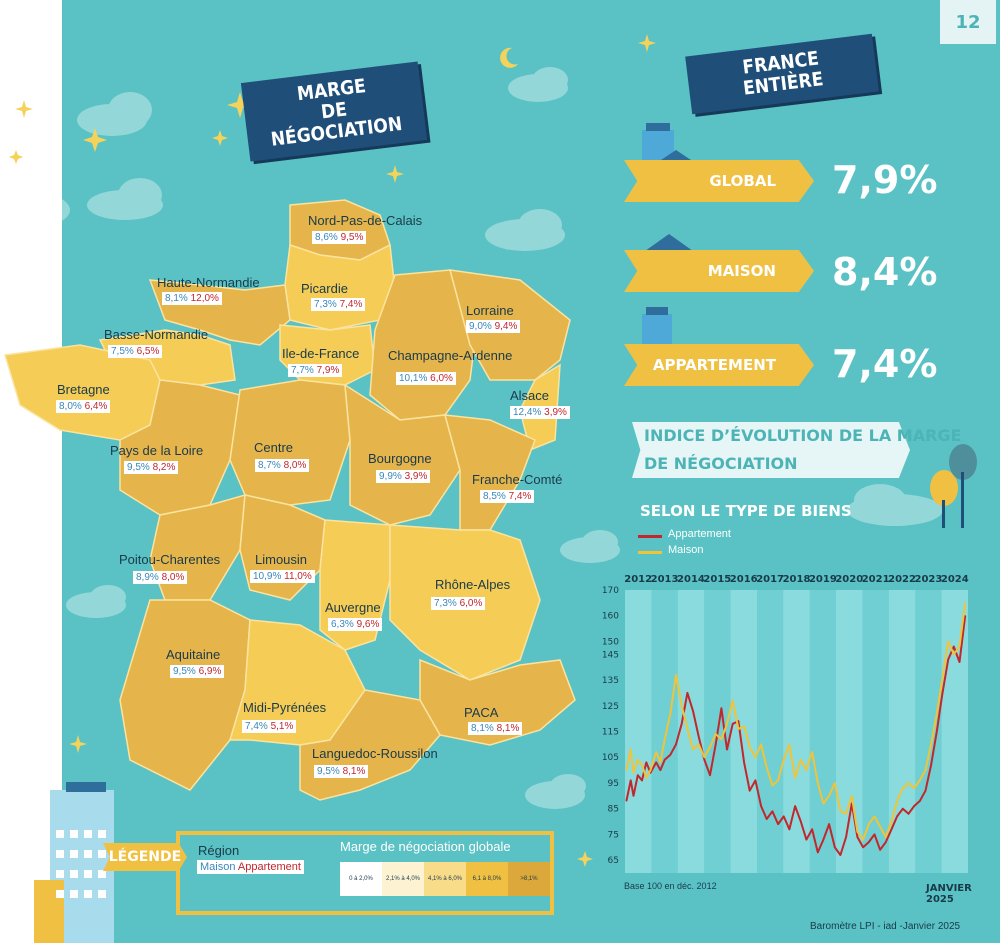 The image size is (1000, 943). What do you see at coordinates (445, 879) in the screenshot?
I see `legend-scale-cell: 4,1% à 6,0%` at bounding box center [445, 879].